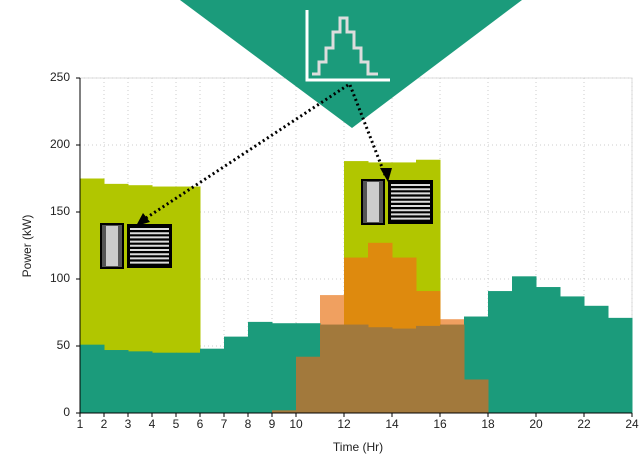 Image resolution: width=639 pixels, height=462 pixels. I want to click on x-tick-label: 8, so click(248, 424).